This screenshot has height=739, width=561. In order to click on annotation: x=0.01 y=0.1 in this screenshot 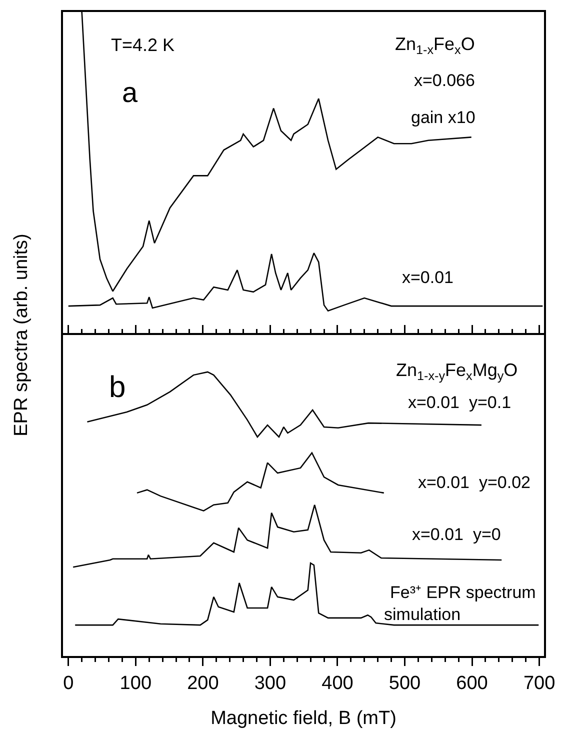, I will do `click(460, 402)`.